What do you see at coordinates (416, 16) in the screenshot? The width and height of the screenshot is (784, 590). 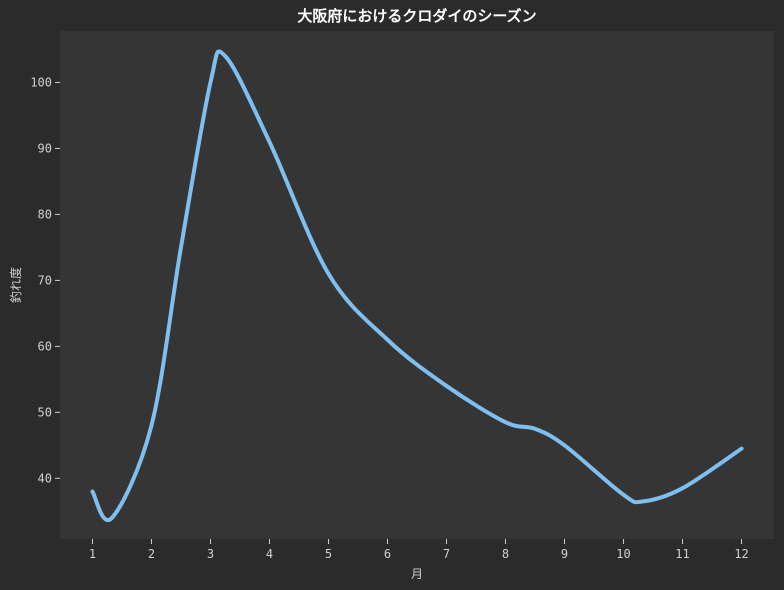 I see `chart-title: 大阪府におけるクロダイのシーズン` at bounding box center [416, 16].